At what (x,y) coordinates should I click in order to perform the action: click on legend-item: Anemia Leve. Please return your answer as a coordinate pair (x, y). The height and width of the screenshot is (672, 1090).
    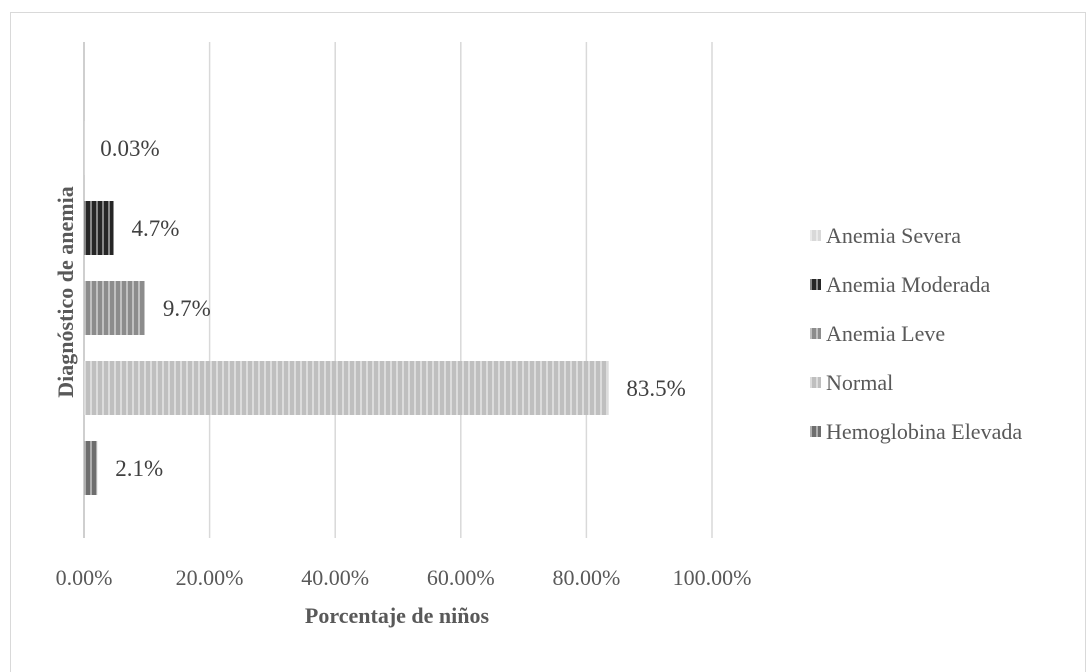
    Looking at the image, I should click on (877, 333).